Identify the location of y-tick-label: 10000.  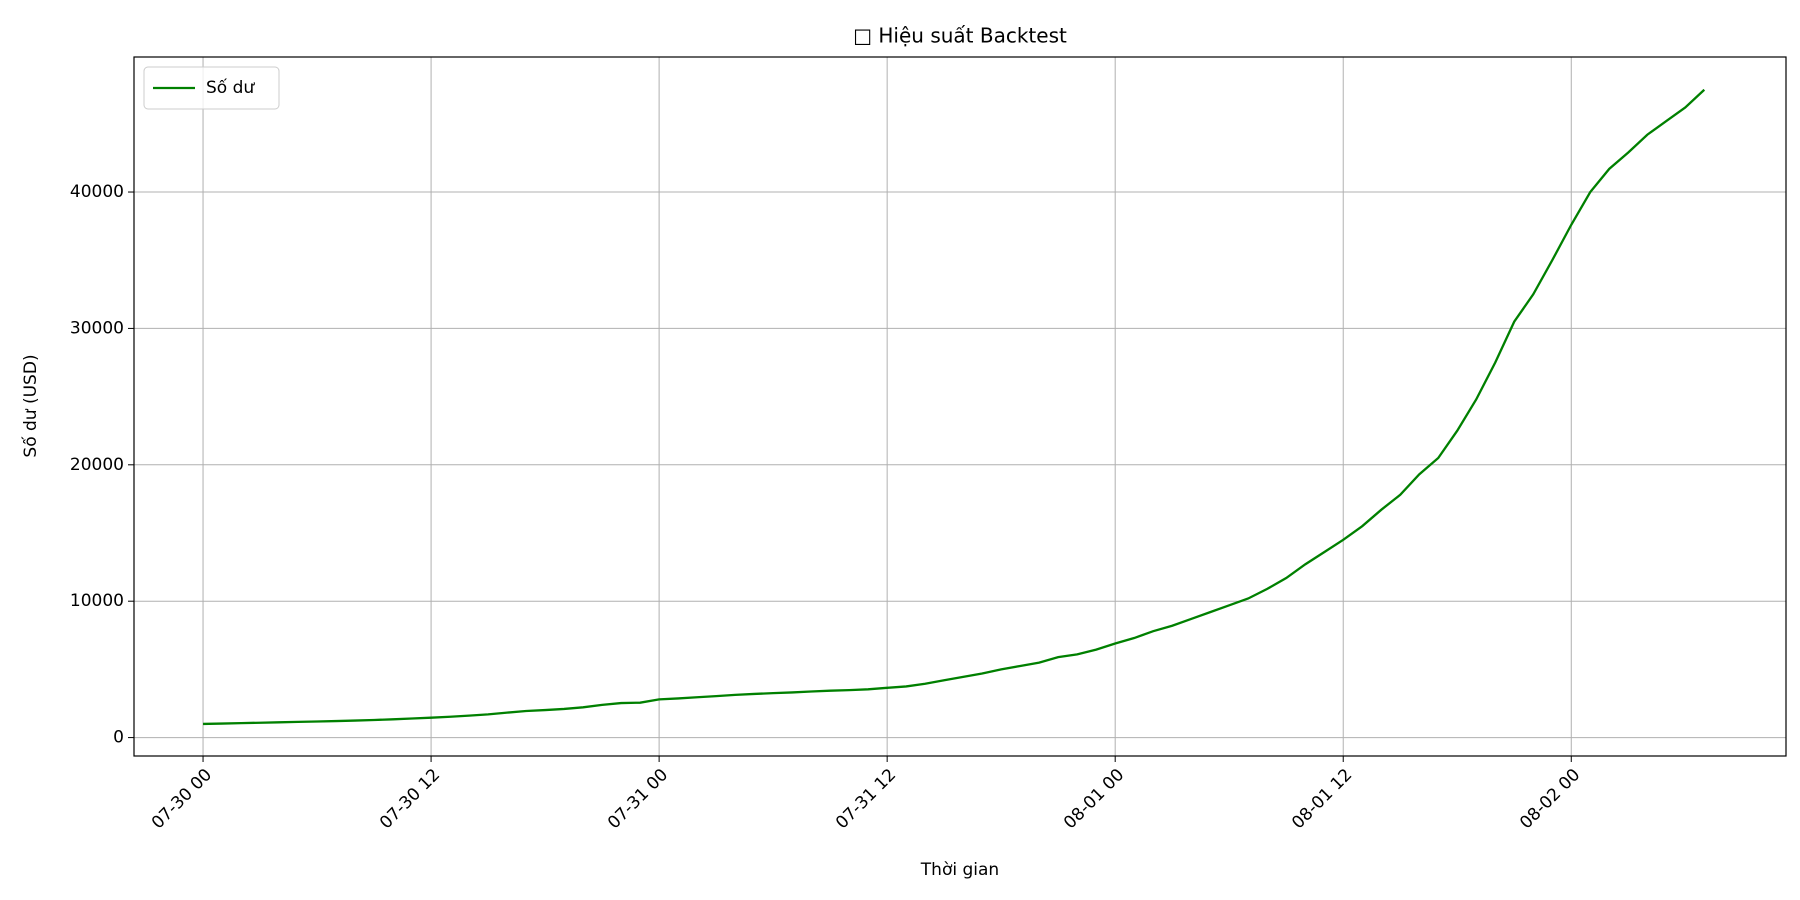
(97, 601).